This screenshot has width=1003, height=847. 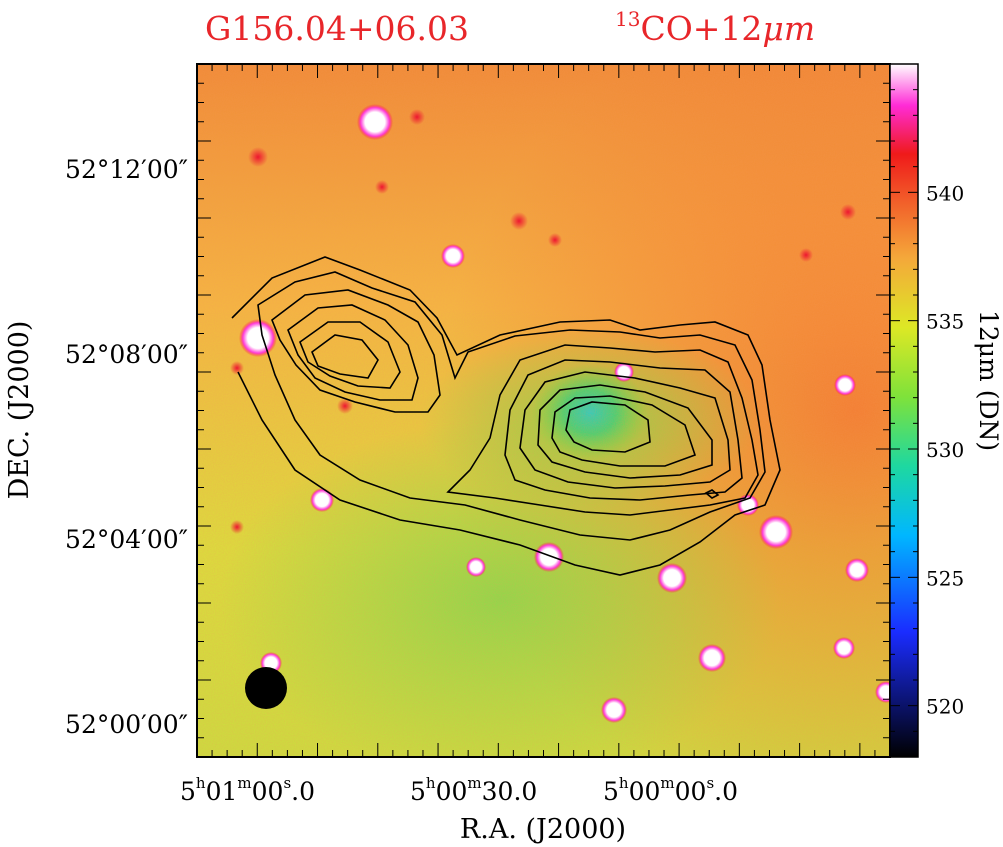 What do you see at coordinates (904, 410) in the screenshot?
I see `colorbar` at bounding box center [904, 410].